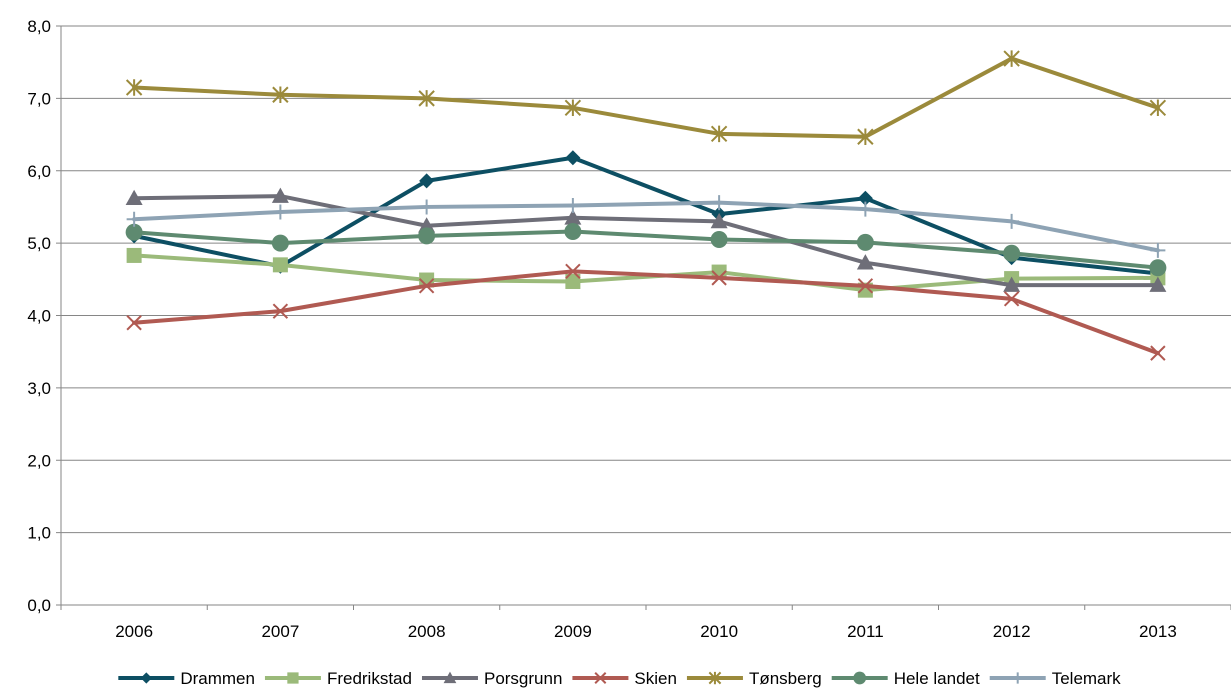  What do you see at coordinates (523, 678) in the screenshot?
I see `legend-label: Porsgrunn` at bounding box center [523, 678].